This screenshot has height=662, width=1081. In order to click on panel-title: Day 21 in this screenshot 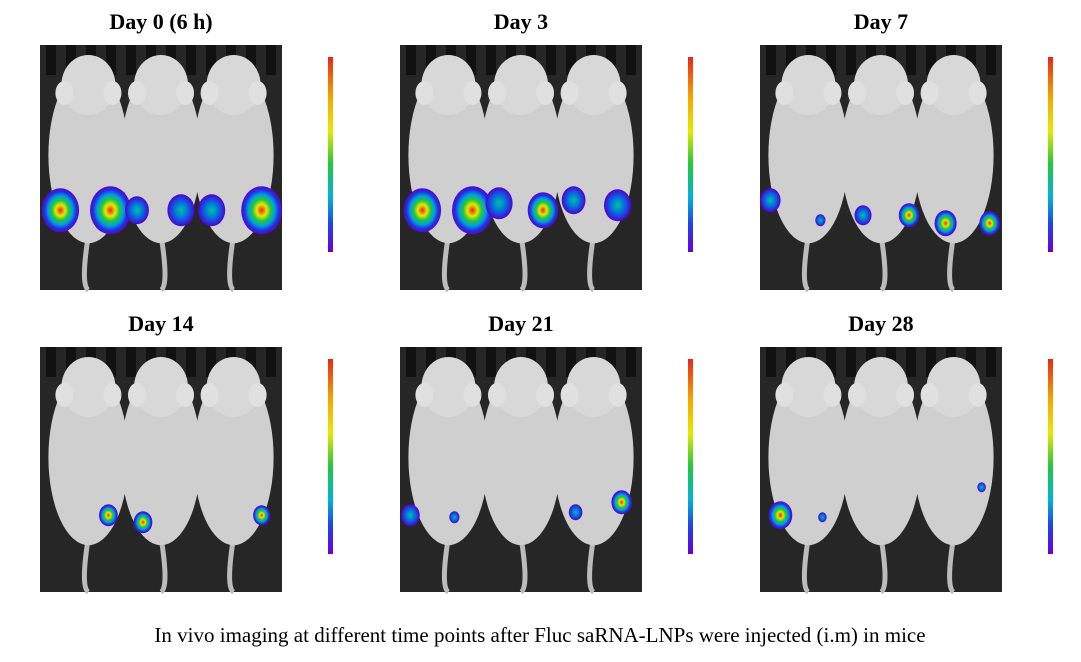, I will do `click(520, 323)`.